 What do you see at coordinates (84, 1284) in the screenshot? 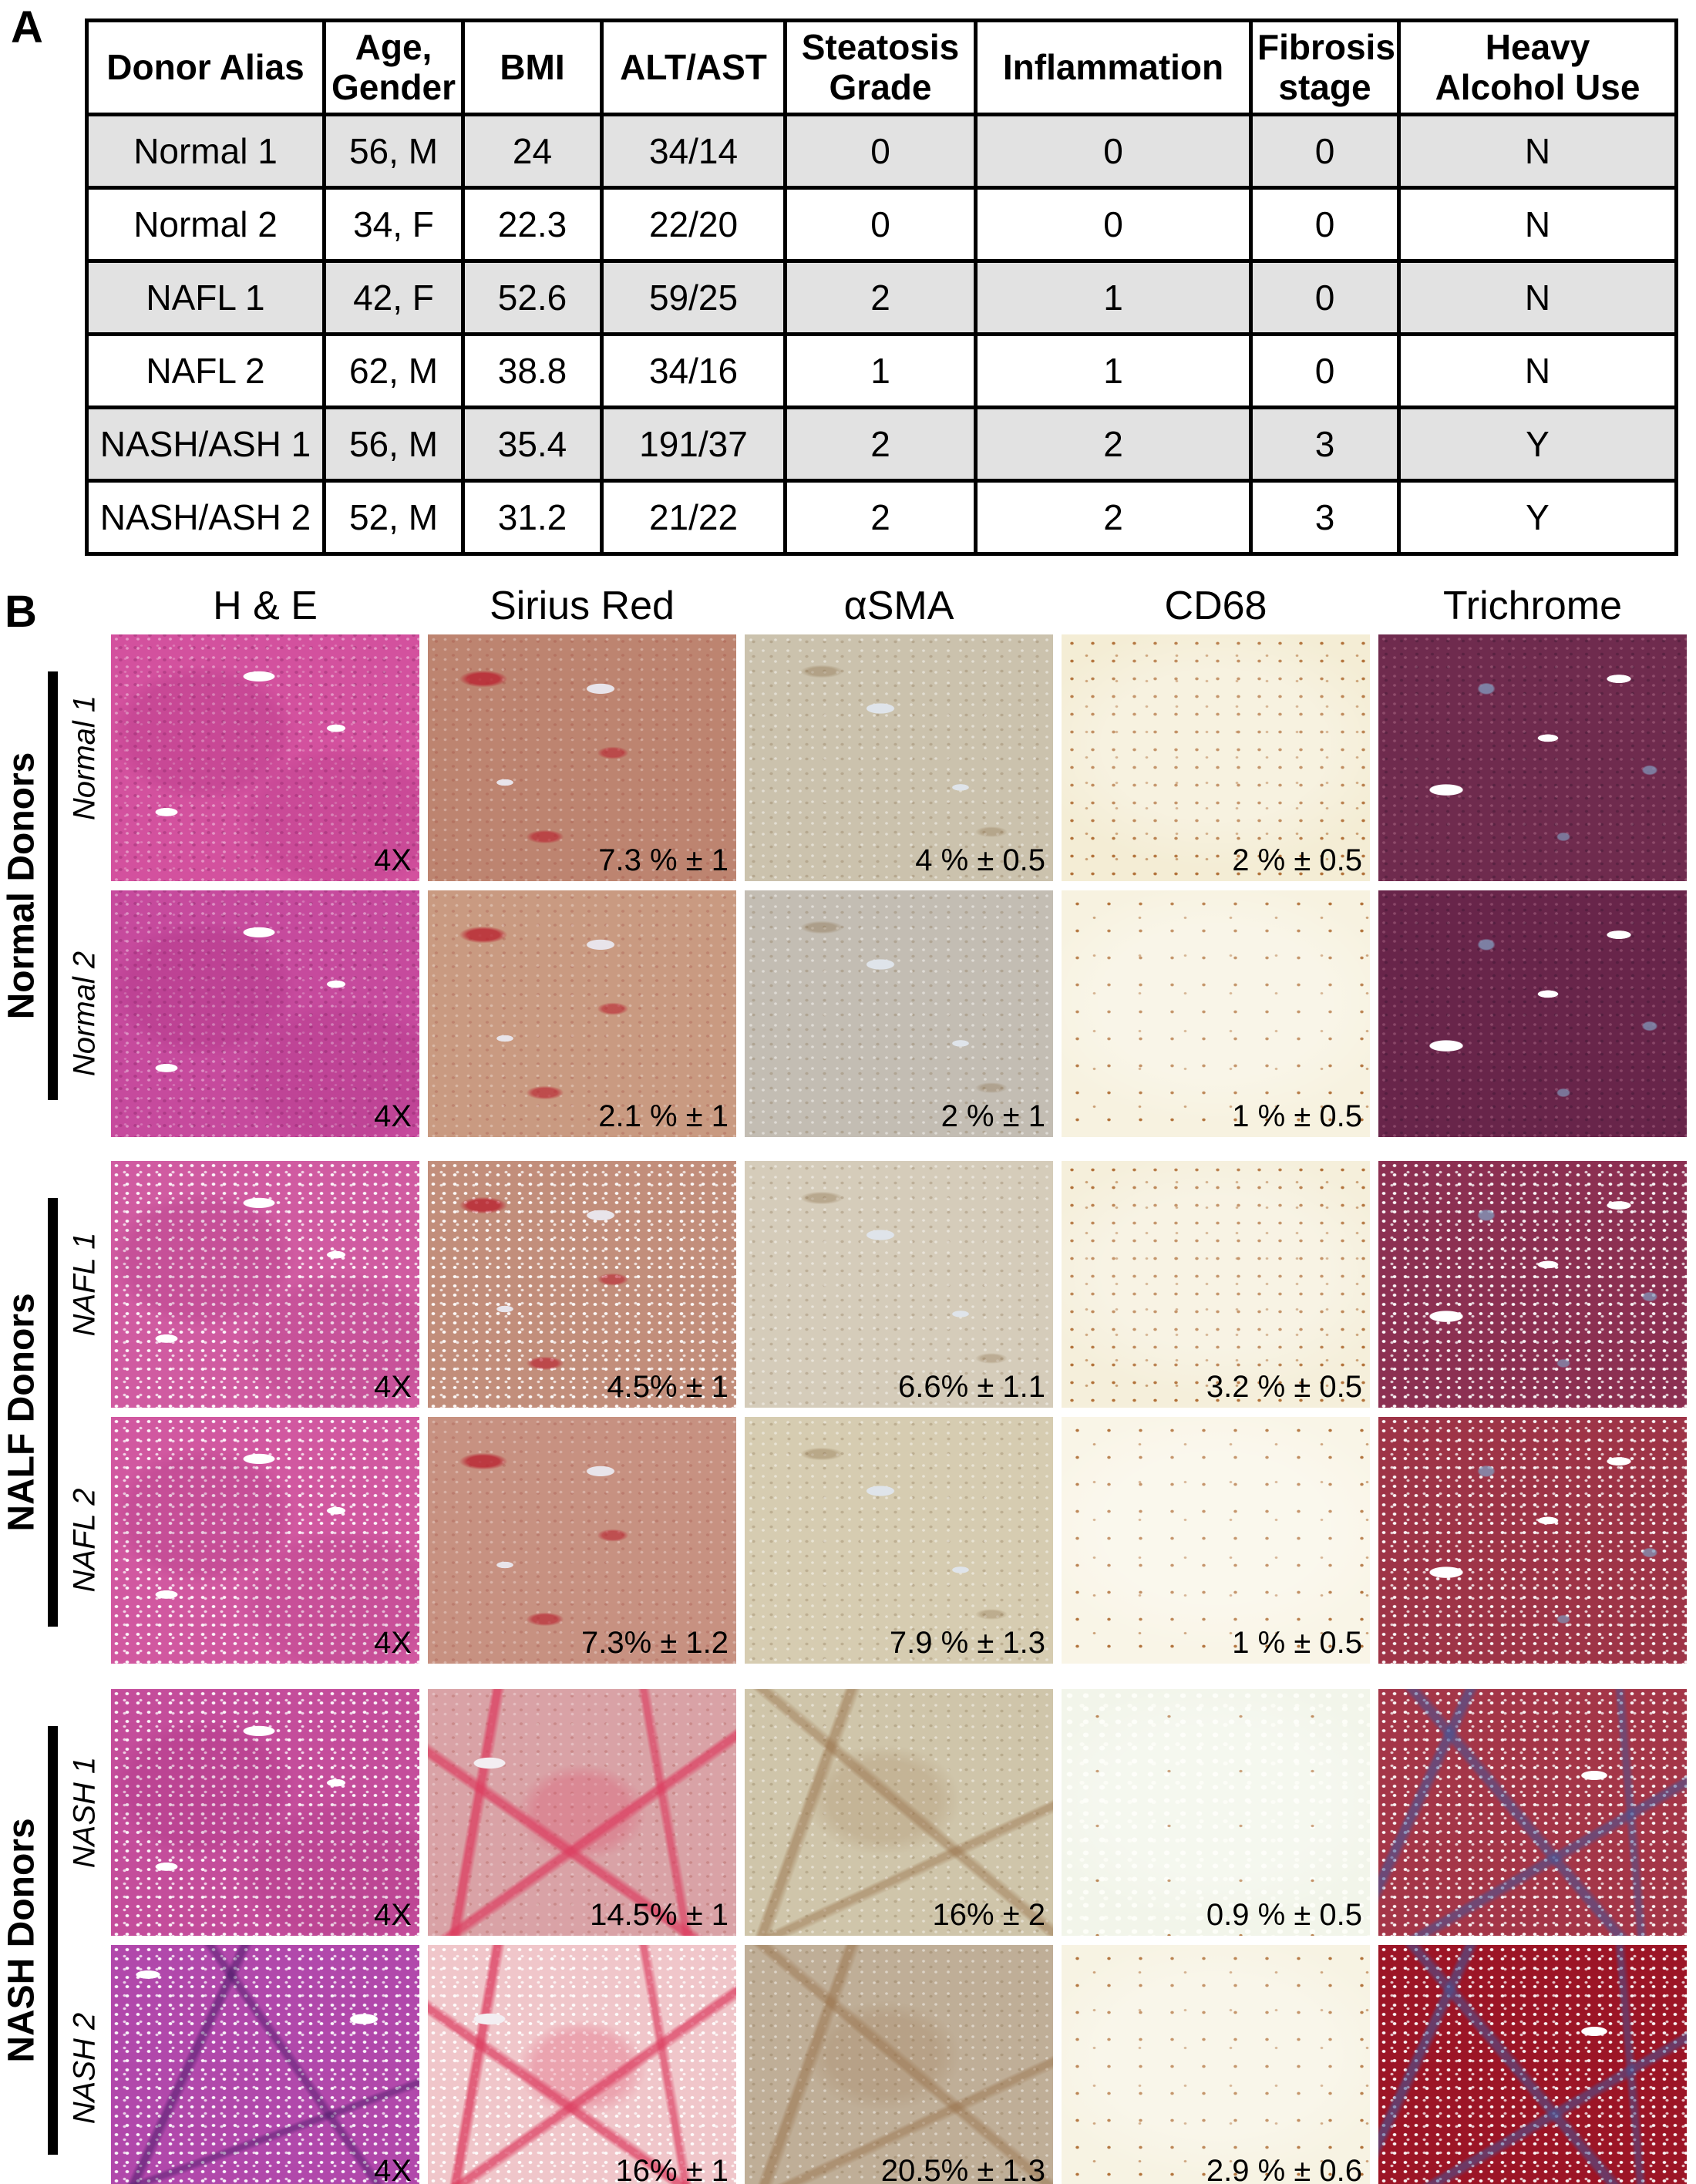
I see `donor-row-label: NAFL 1` at bounding box center [84, 1284].